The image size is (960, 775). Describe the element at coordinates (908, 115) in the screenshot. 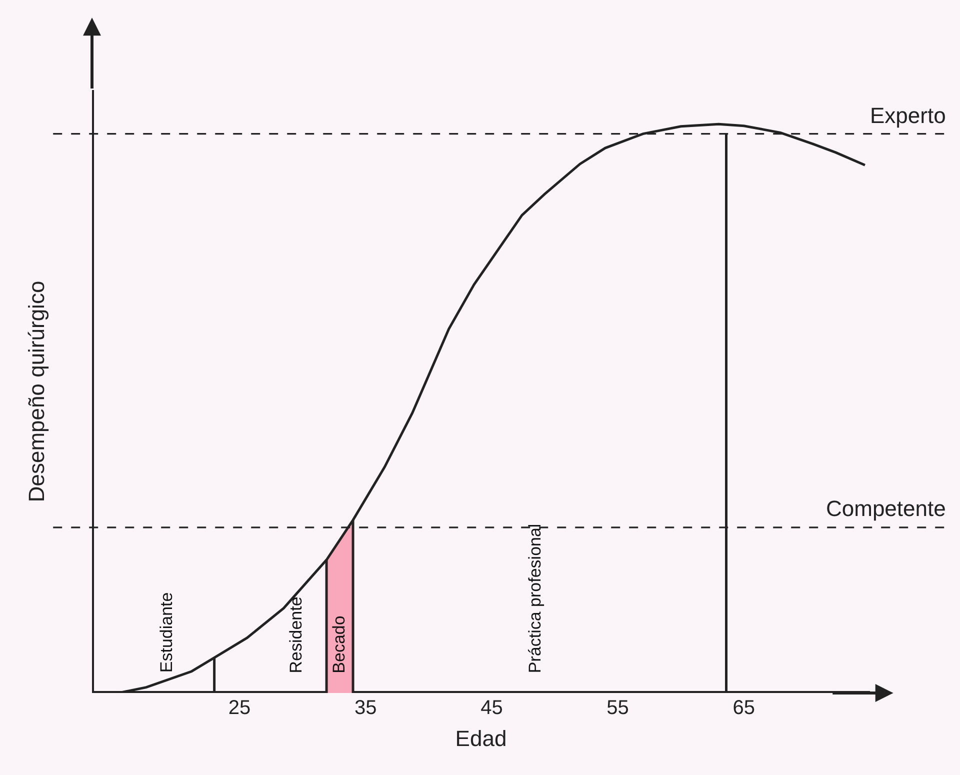

I see `ref-line-label: Experto` at that location.